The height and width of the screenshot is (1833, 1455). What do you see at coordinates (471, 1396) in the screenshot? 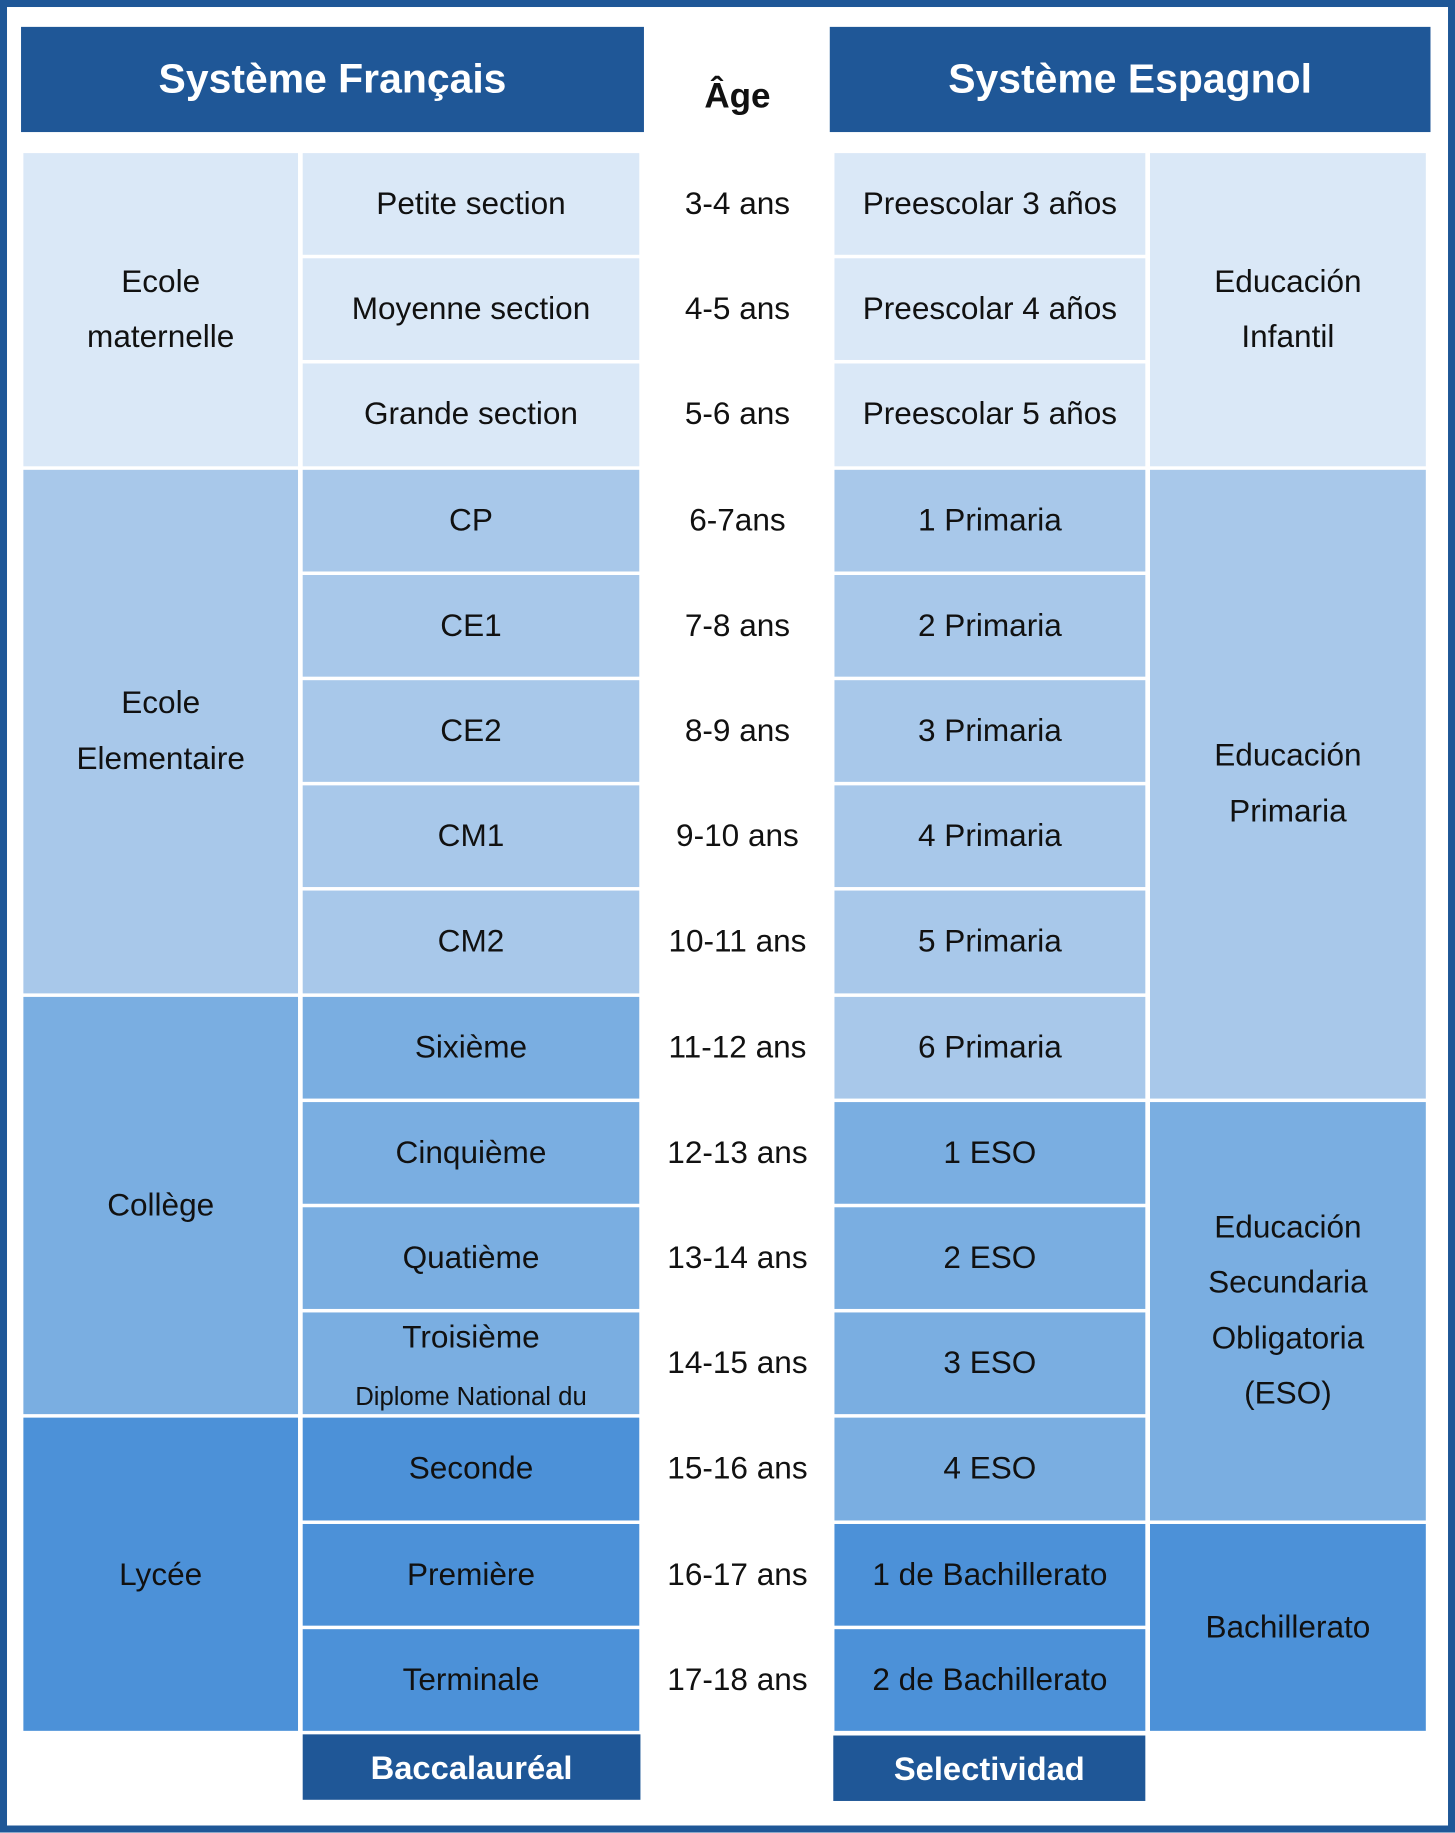
I see `fr-level-note: Diplome National du` at bounding box center [471, 1396].